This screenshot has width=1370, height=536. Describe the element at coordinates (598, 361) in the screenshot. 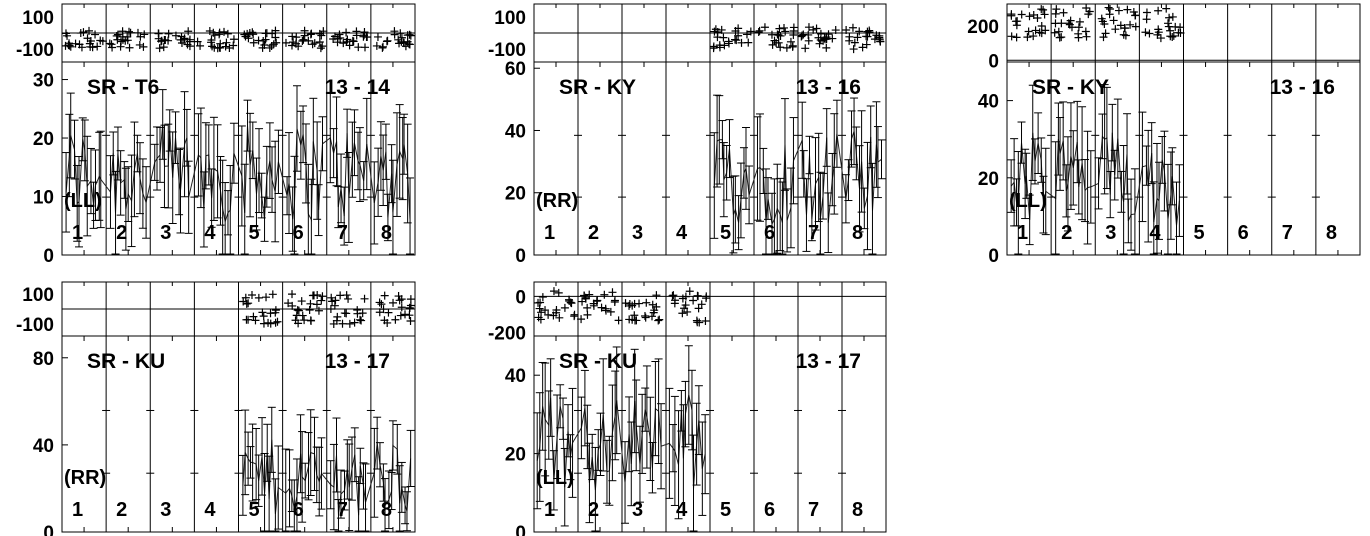

I see `baseline-label: SR - KU` at that location.